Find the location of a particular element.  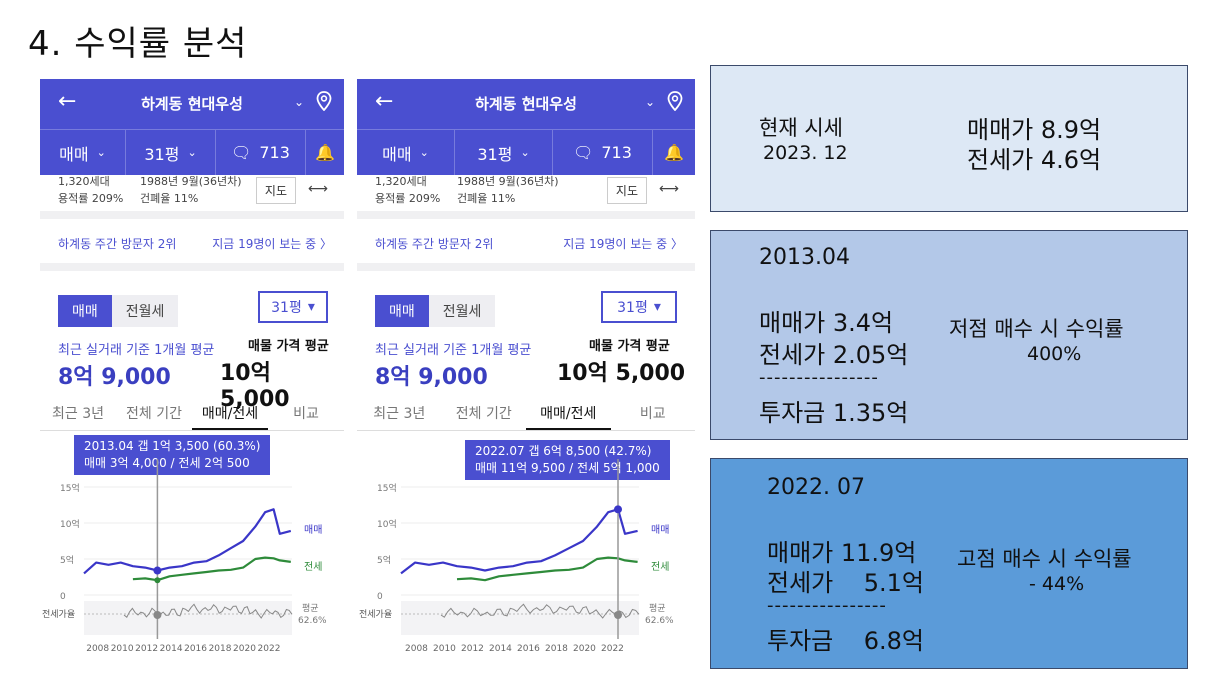

high-sale: 매매가 11.9억 is located at coordinates (842, 553).